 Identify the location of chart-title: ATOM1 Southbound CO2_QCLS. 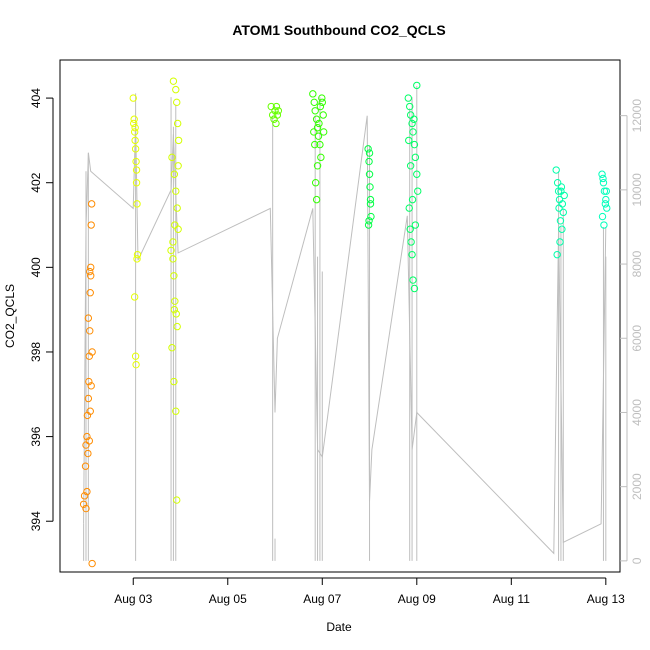
(338, 30).